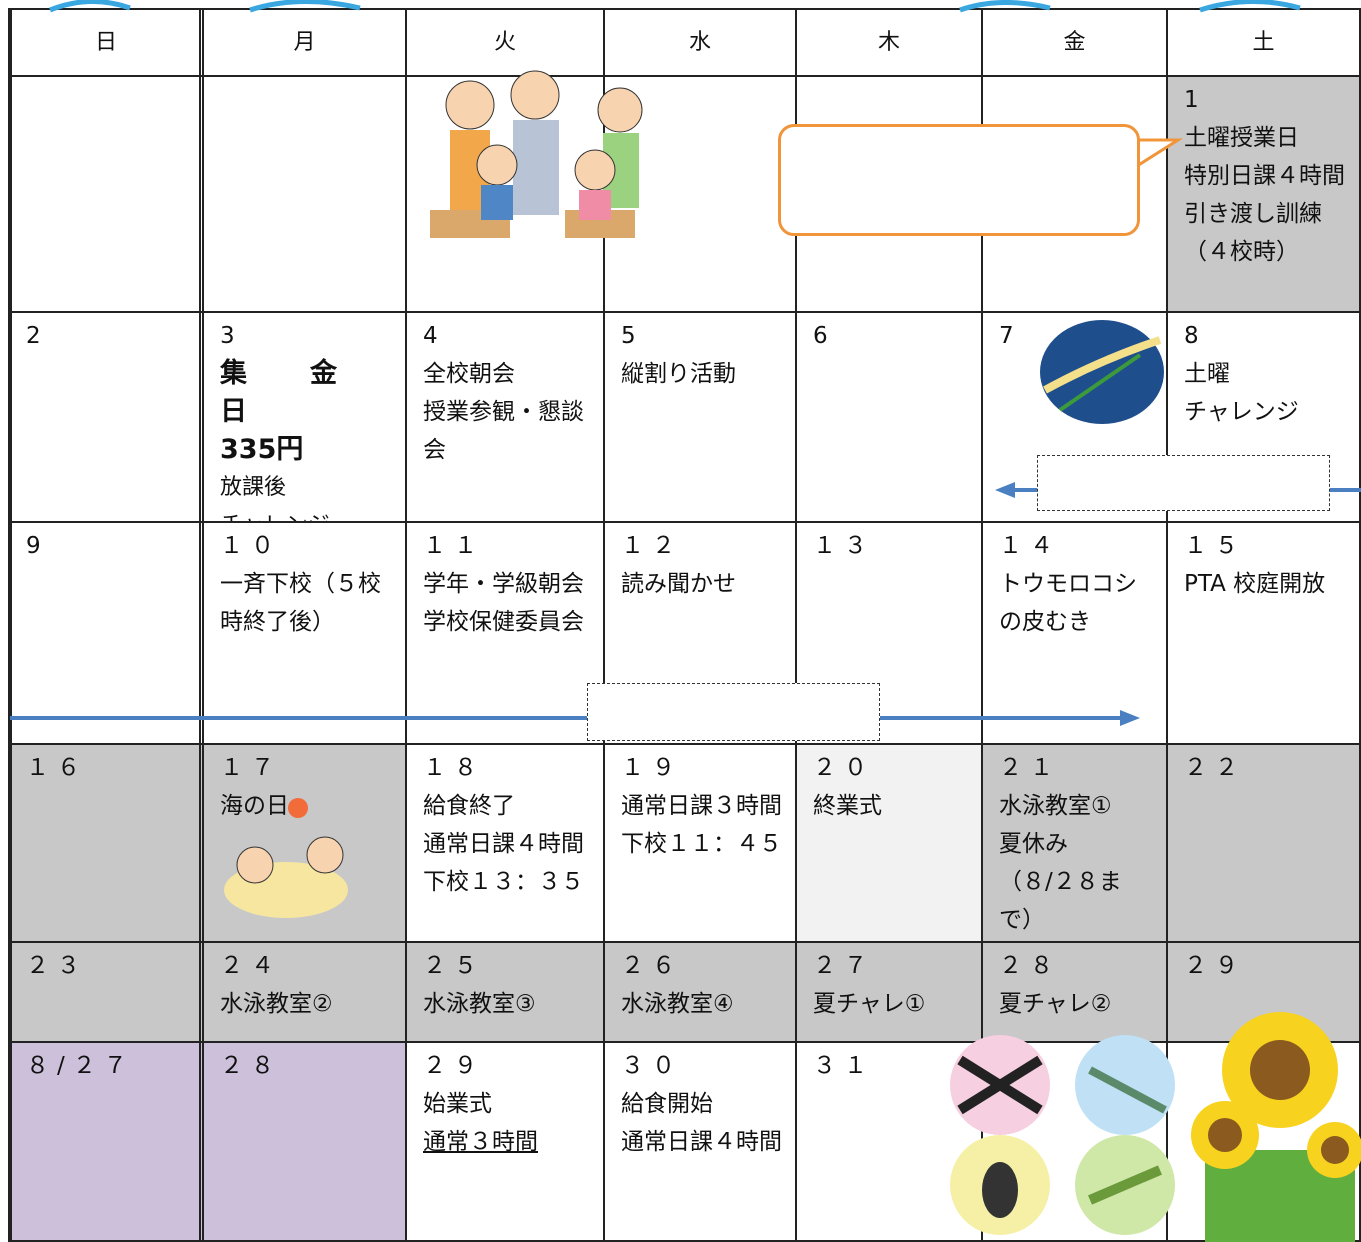 The image size is (1361, 1242). Describe the element at coordinates (1241, 252) in the screenshot. I see `event-text: （４校時）` at that location.